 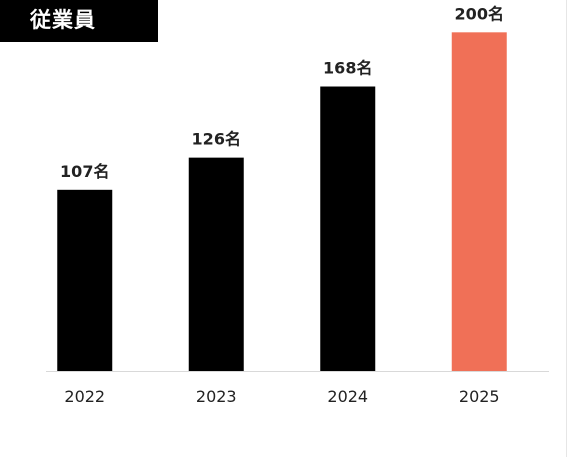 What do you see at coordinates (85, 280) in the screenshot?
I see `bar-2022` at bounding box center [85, 280].